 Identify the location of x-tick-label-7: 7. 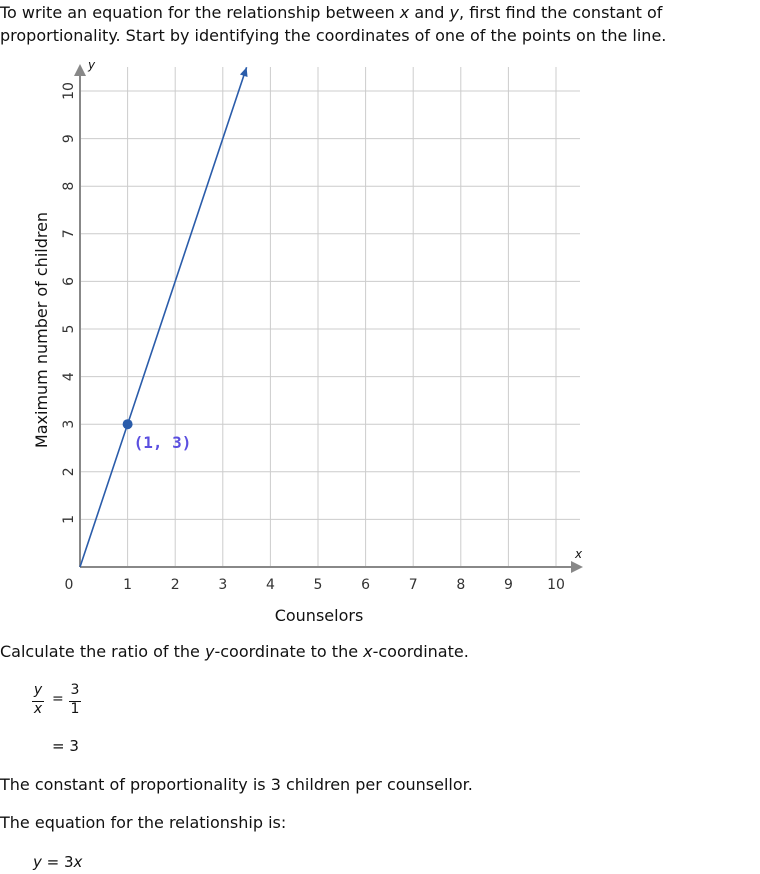
(413, 585).